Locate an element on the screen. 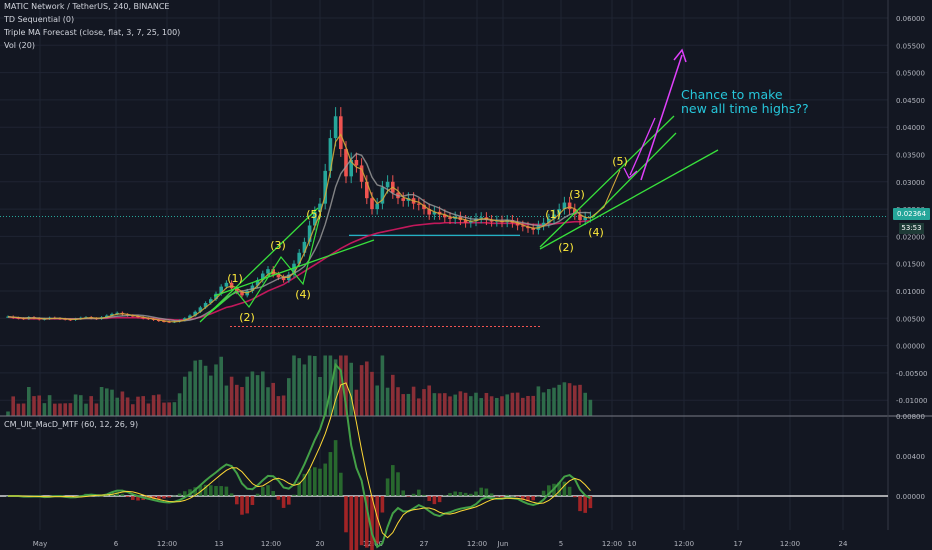 This screenshot has height=550, width=932. x-tick-label: 17 is located at coordinates (738, 544).